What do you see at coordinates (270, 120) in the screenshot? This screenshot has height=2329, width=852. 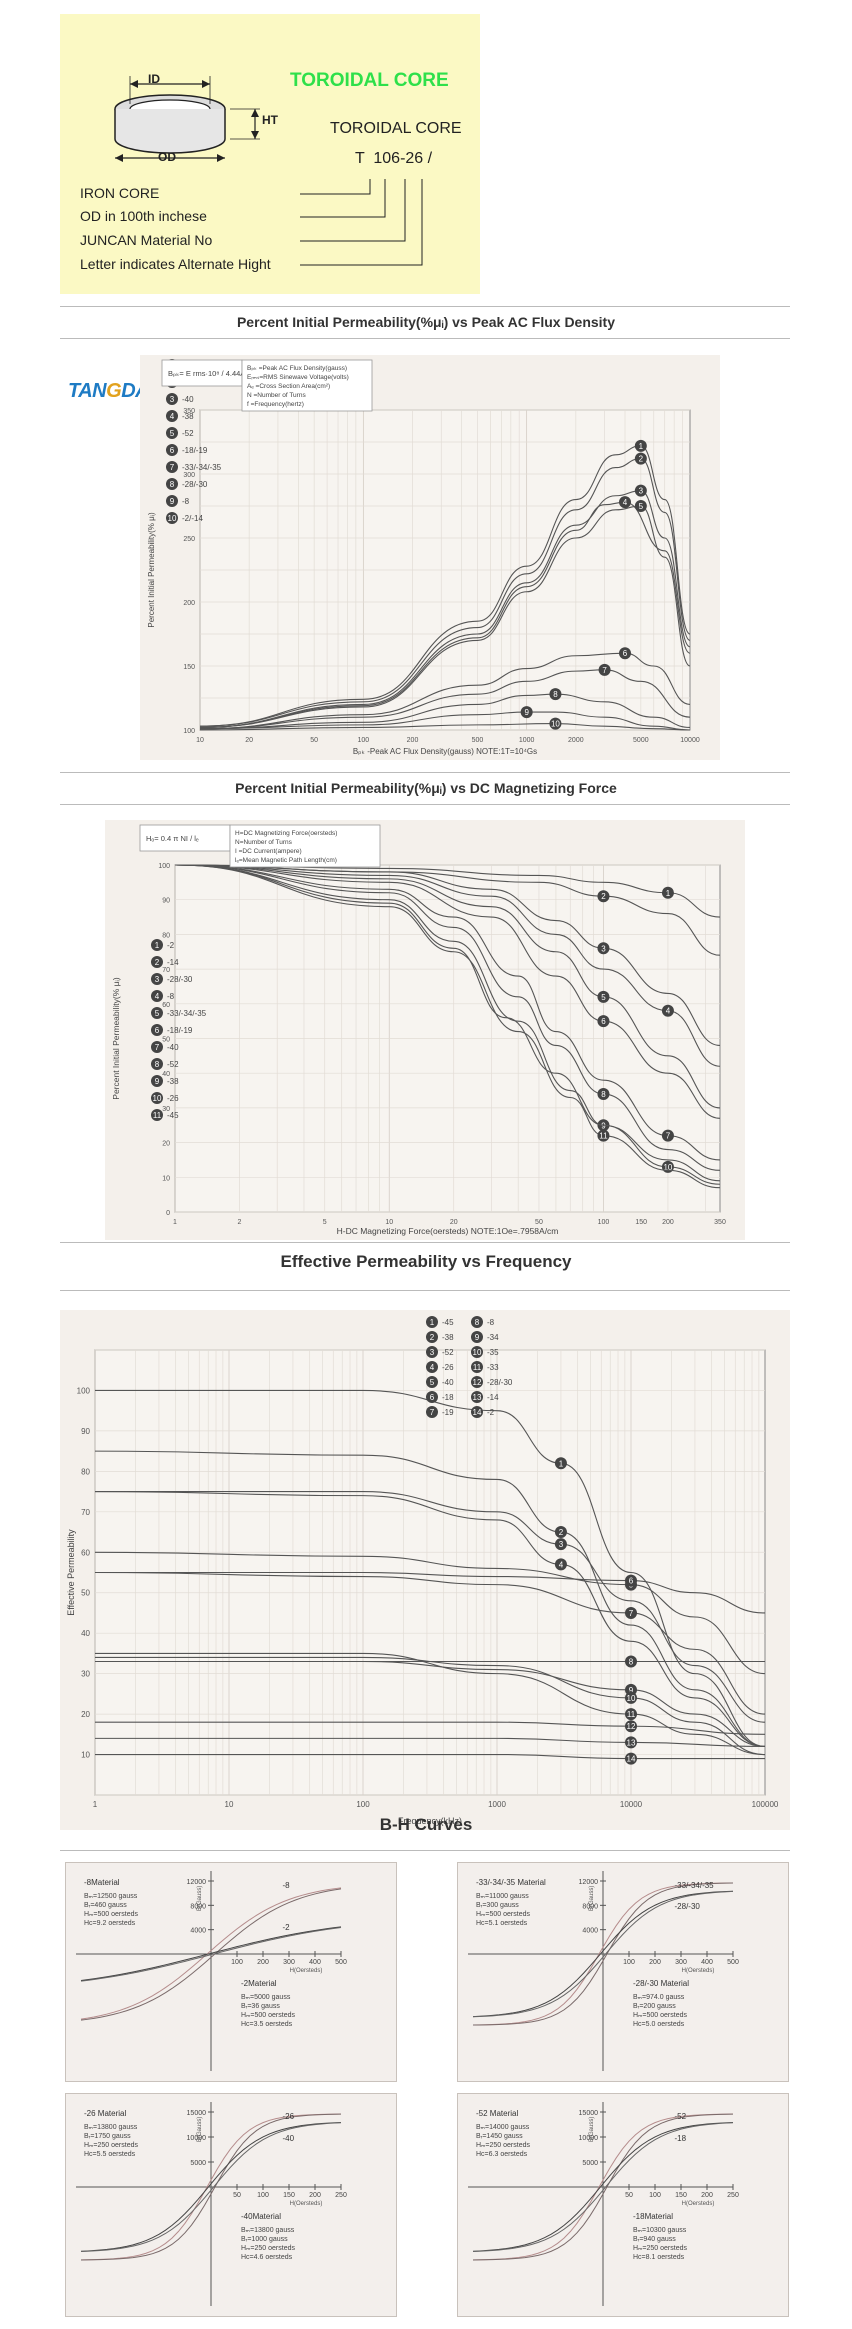 I see `dim-ht-label: HT` at bounding box center [270, 120].